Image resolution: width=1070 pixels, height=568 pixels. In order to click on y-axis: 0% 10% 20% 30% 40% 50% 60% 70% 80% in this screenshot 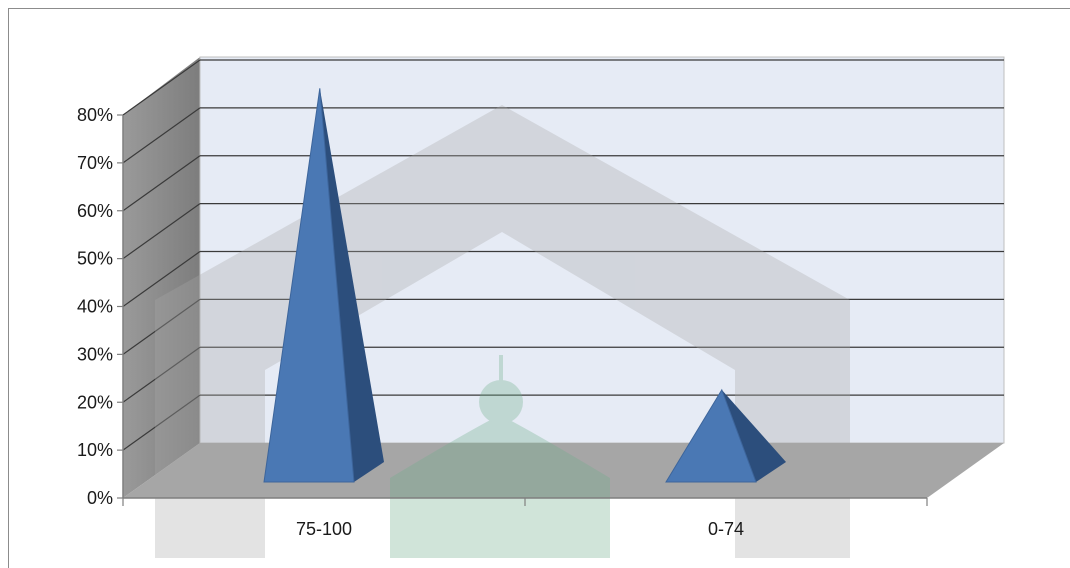, I will do `click(100, 306)`.